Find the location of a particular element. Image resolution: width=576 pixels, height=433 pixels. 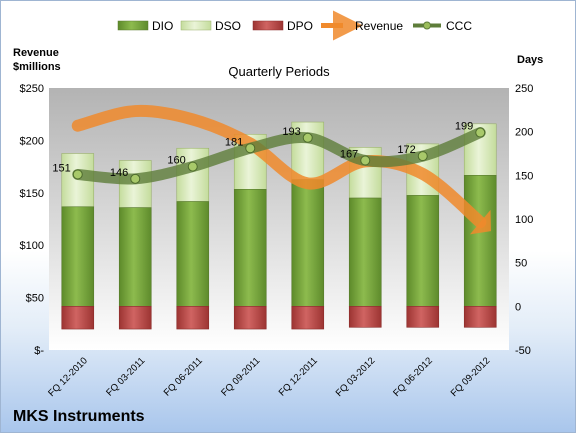

ccc-data-label: 160 is located at coordinates (176, 161).